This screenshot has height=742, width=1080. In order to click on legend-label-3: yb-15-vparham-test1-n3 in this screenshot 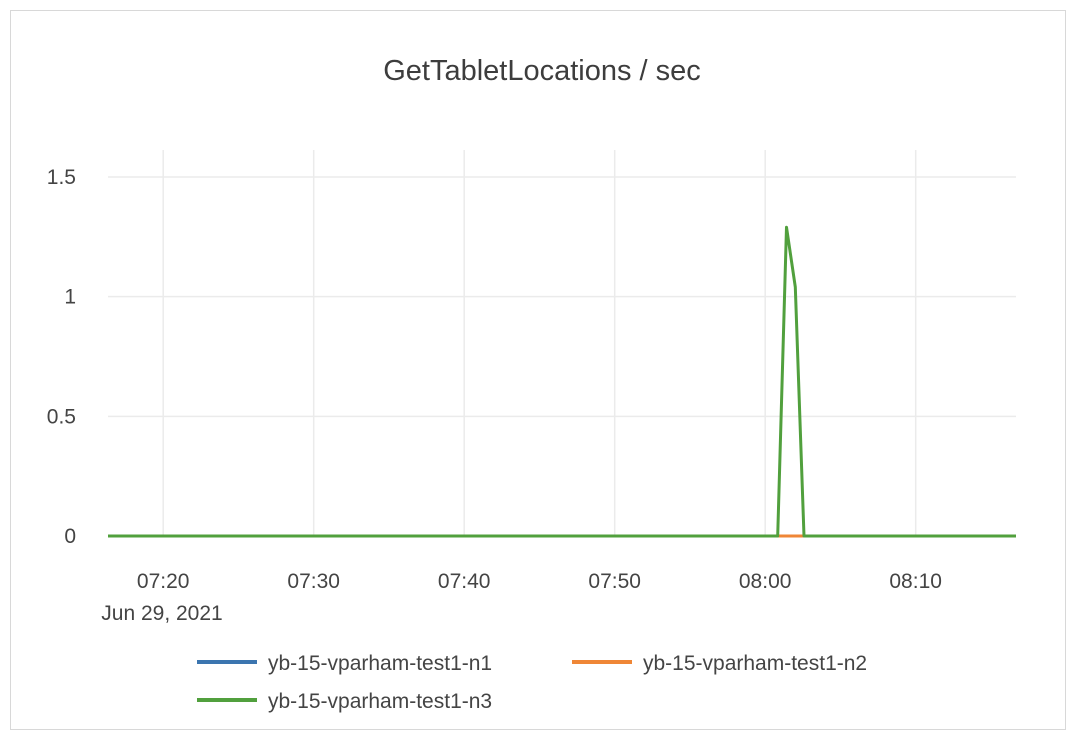, I will do `click(380, 701)`.